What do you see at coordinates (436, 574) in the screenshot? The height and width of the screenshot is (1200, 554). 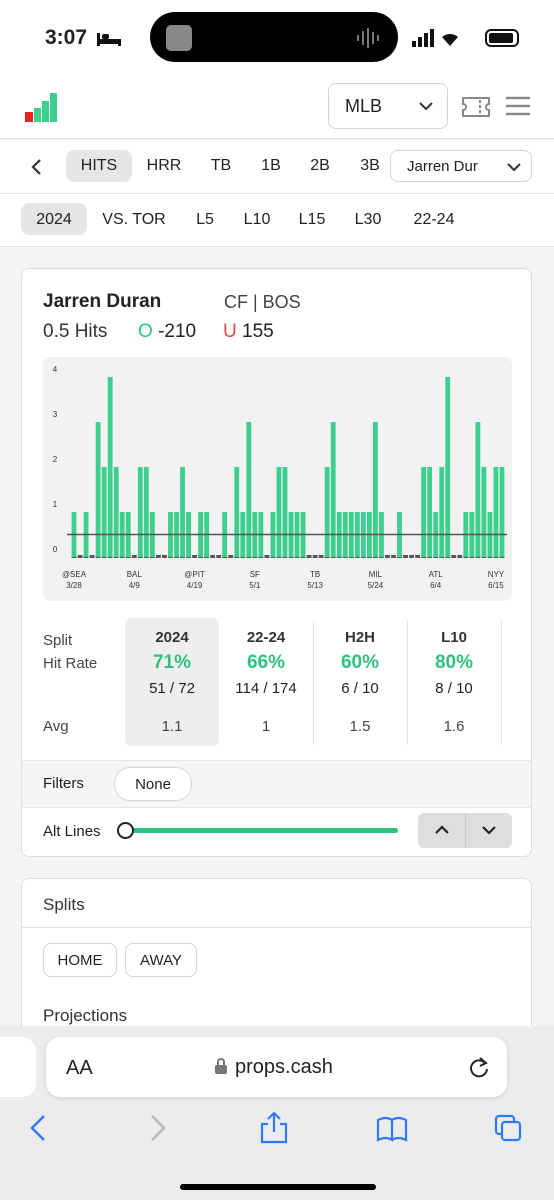 I see `x-tick-label: ATL` at bounding box center [436, 574].